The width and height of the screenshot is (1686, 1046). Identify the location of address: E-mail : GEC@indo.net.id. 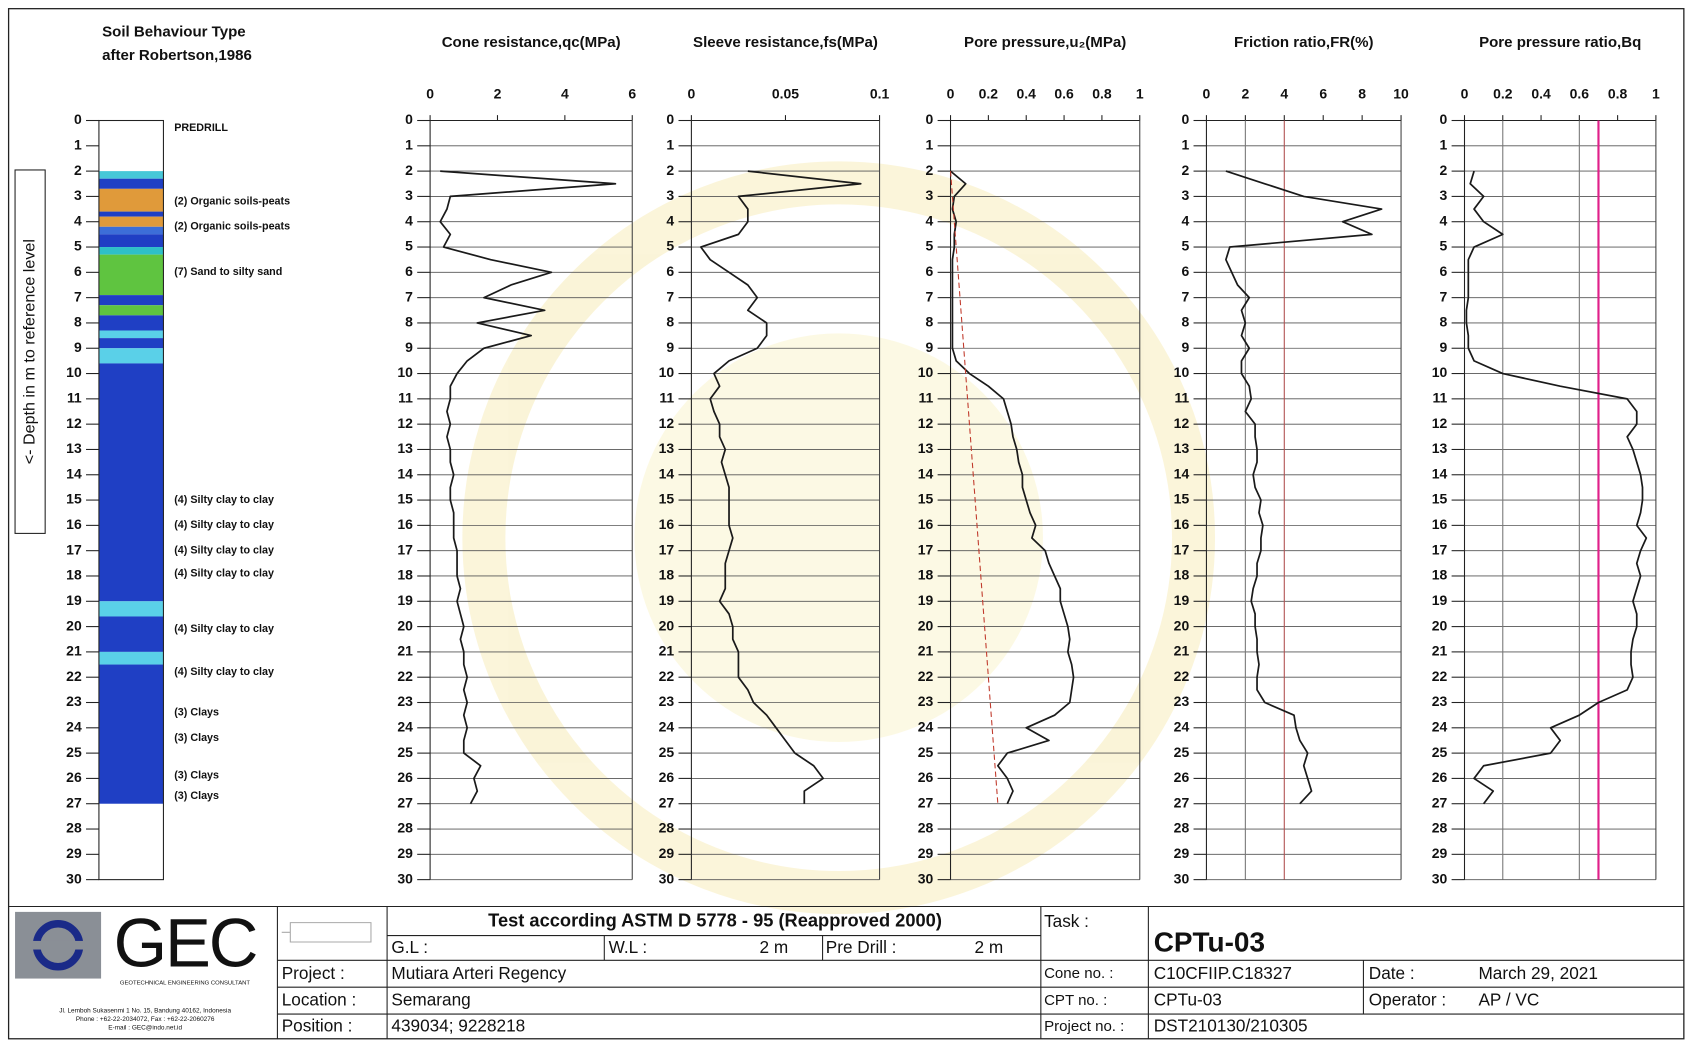
(145, 1028).